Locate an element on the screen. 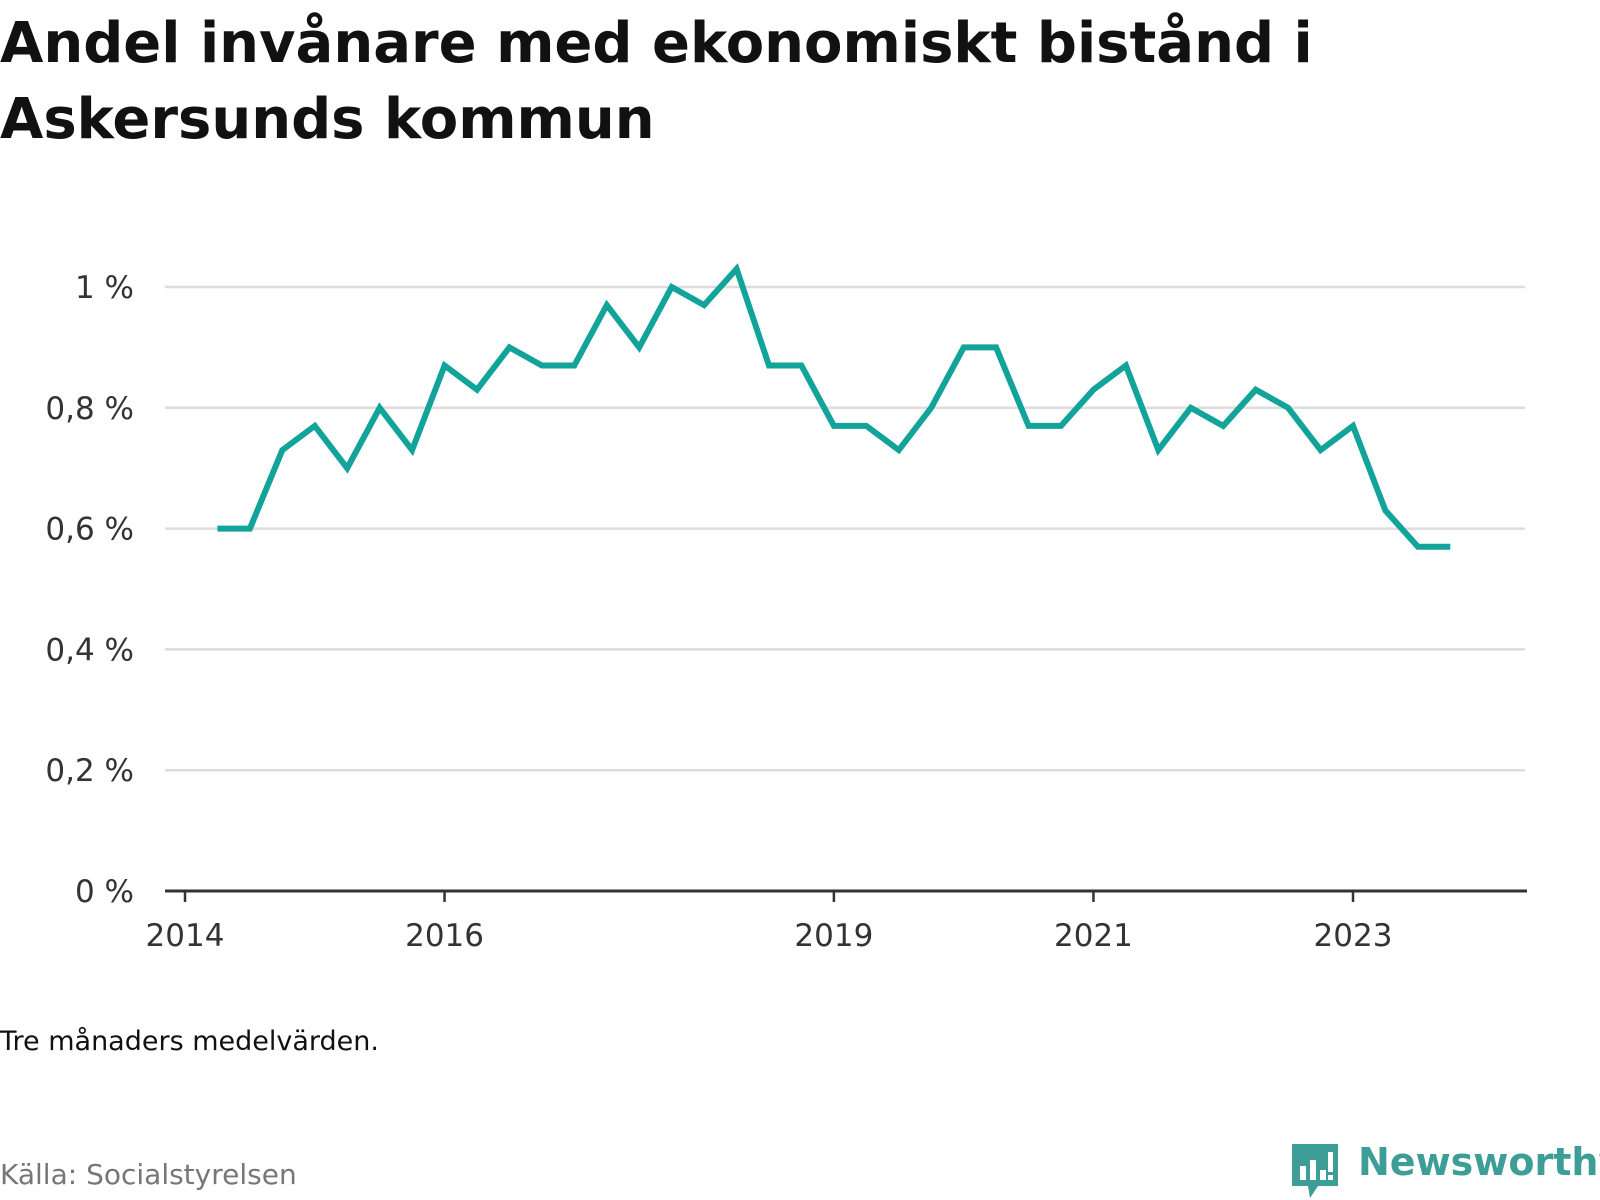 The width and height of the screenshot is (1600, 1200). brand-logo: Newsworthy is located at coordinates (1445, 1170).